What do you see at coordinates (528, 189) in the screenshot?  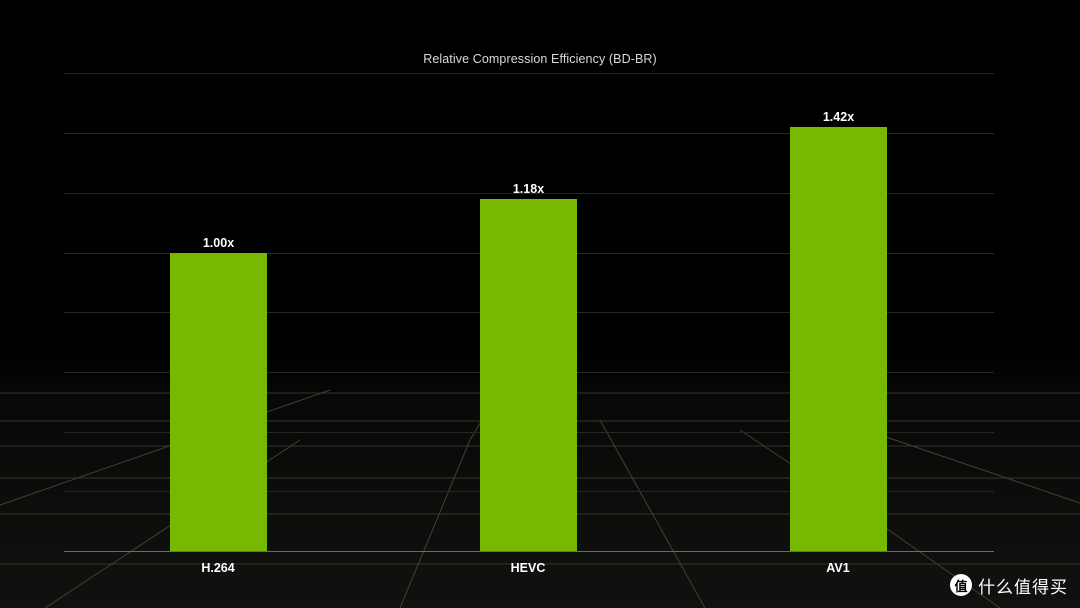 I see `bar-value-hevc: 1.18x` at bounding box center [528, 189].